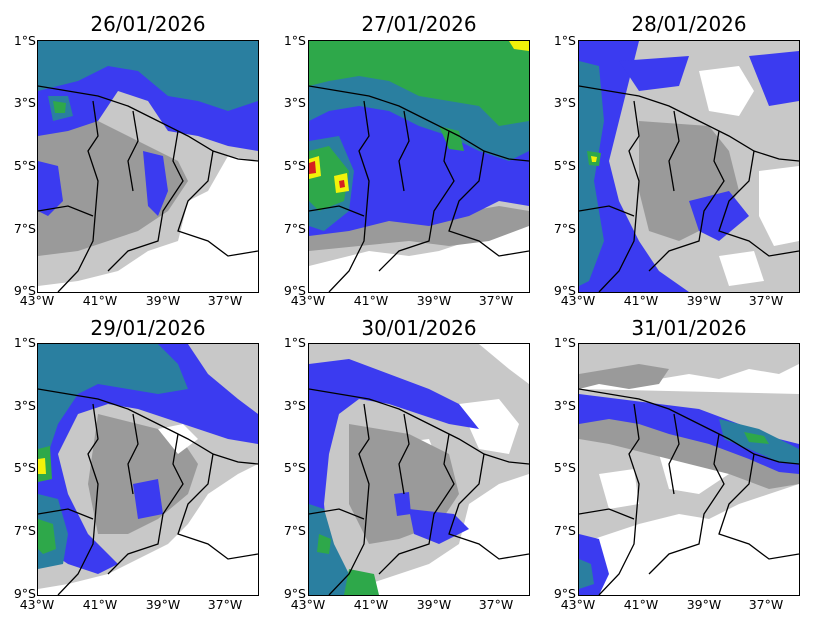 The height and width of the screenshot is (617, 825). What do you see at coordinates (148, 24) in the screenshot?
I see `panel-title: 26/01/2026` at bounding box center [148, 24].